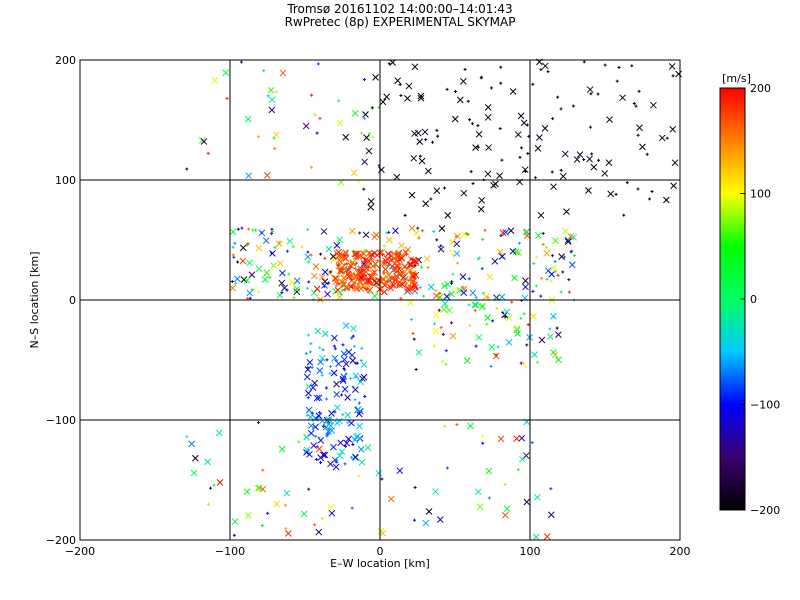 The height and width of the screenshot is (600, 800). What do you see at coordinates (736, 78) in the screenshot?
I see `colorbar-label: [m/s]` at bounding box center [736, 78].